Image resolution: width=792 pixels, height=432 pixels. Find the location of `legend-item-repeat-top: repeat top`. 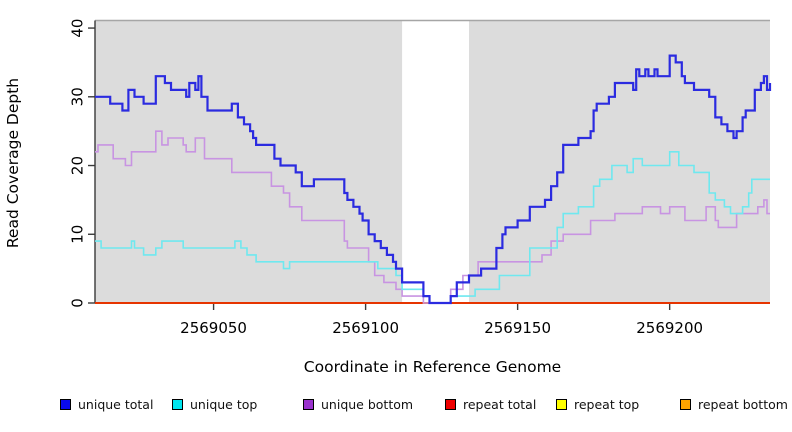

legend-item-repeat-top: repeat top is located at coordinates (597, 404).